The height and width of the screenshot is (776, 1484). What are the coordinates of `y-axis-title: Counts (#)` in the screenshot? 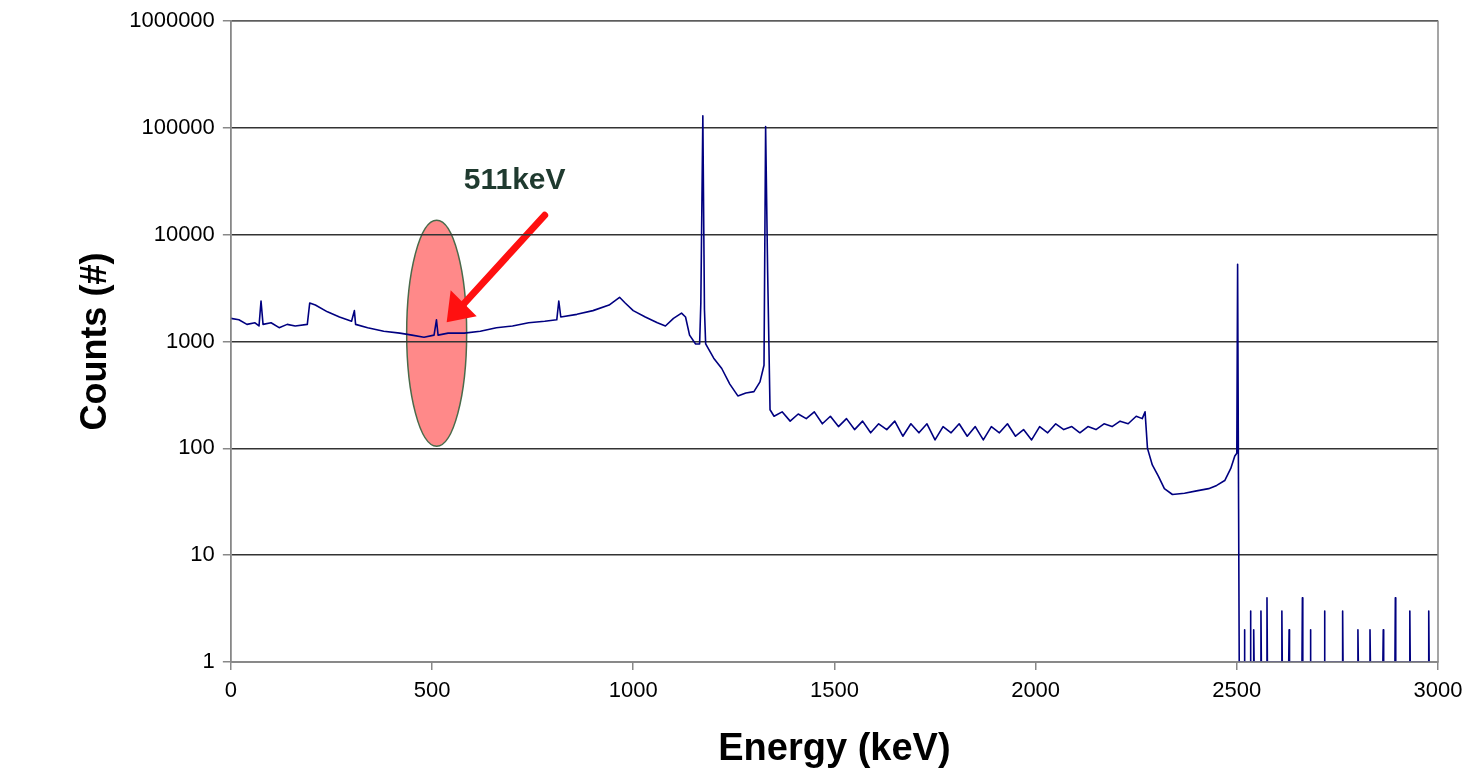 It's located at (93, 341).